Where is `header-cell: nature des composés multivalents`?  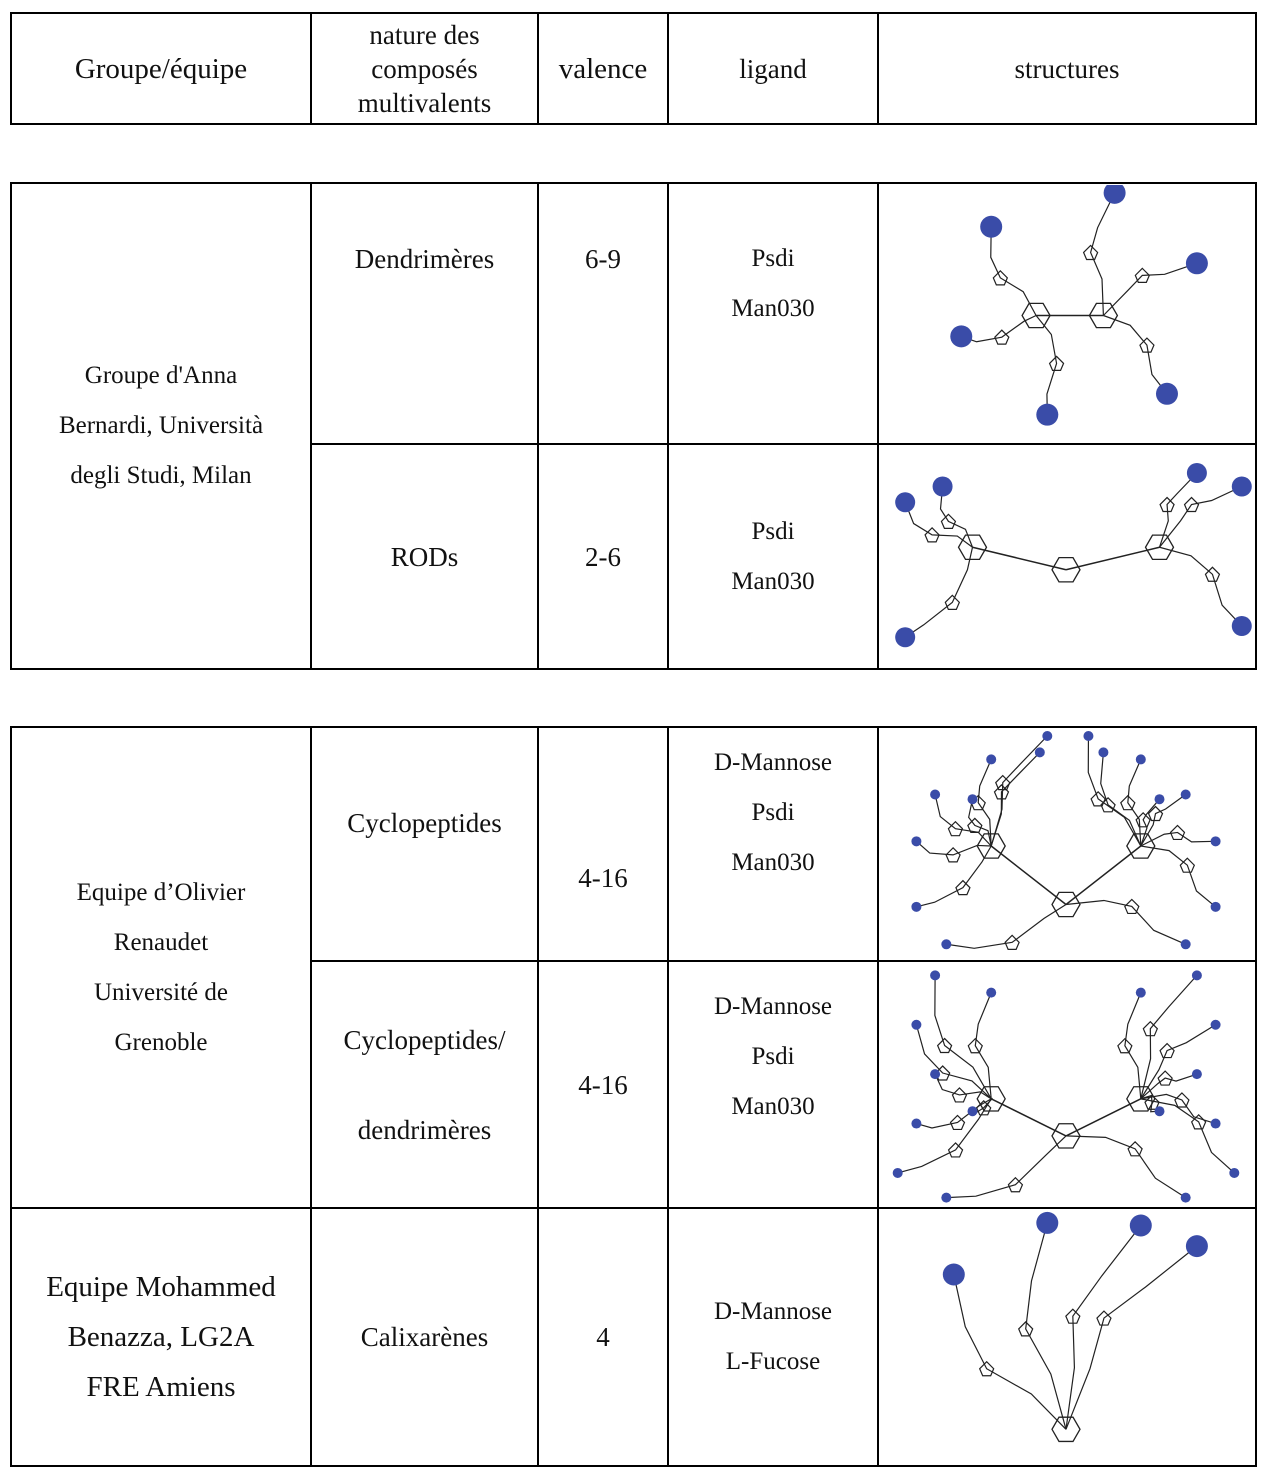
header-cell: nature des composés multivalents is located at coordinates (424, 68).